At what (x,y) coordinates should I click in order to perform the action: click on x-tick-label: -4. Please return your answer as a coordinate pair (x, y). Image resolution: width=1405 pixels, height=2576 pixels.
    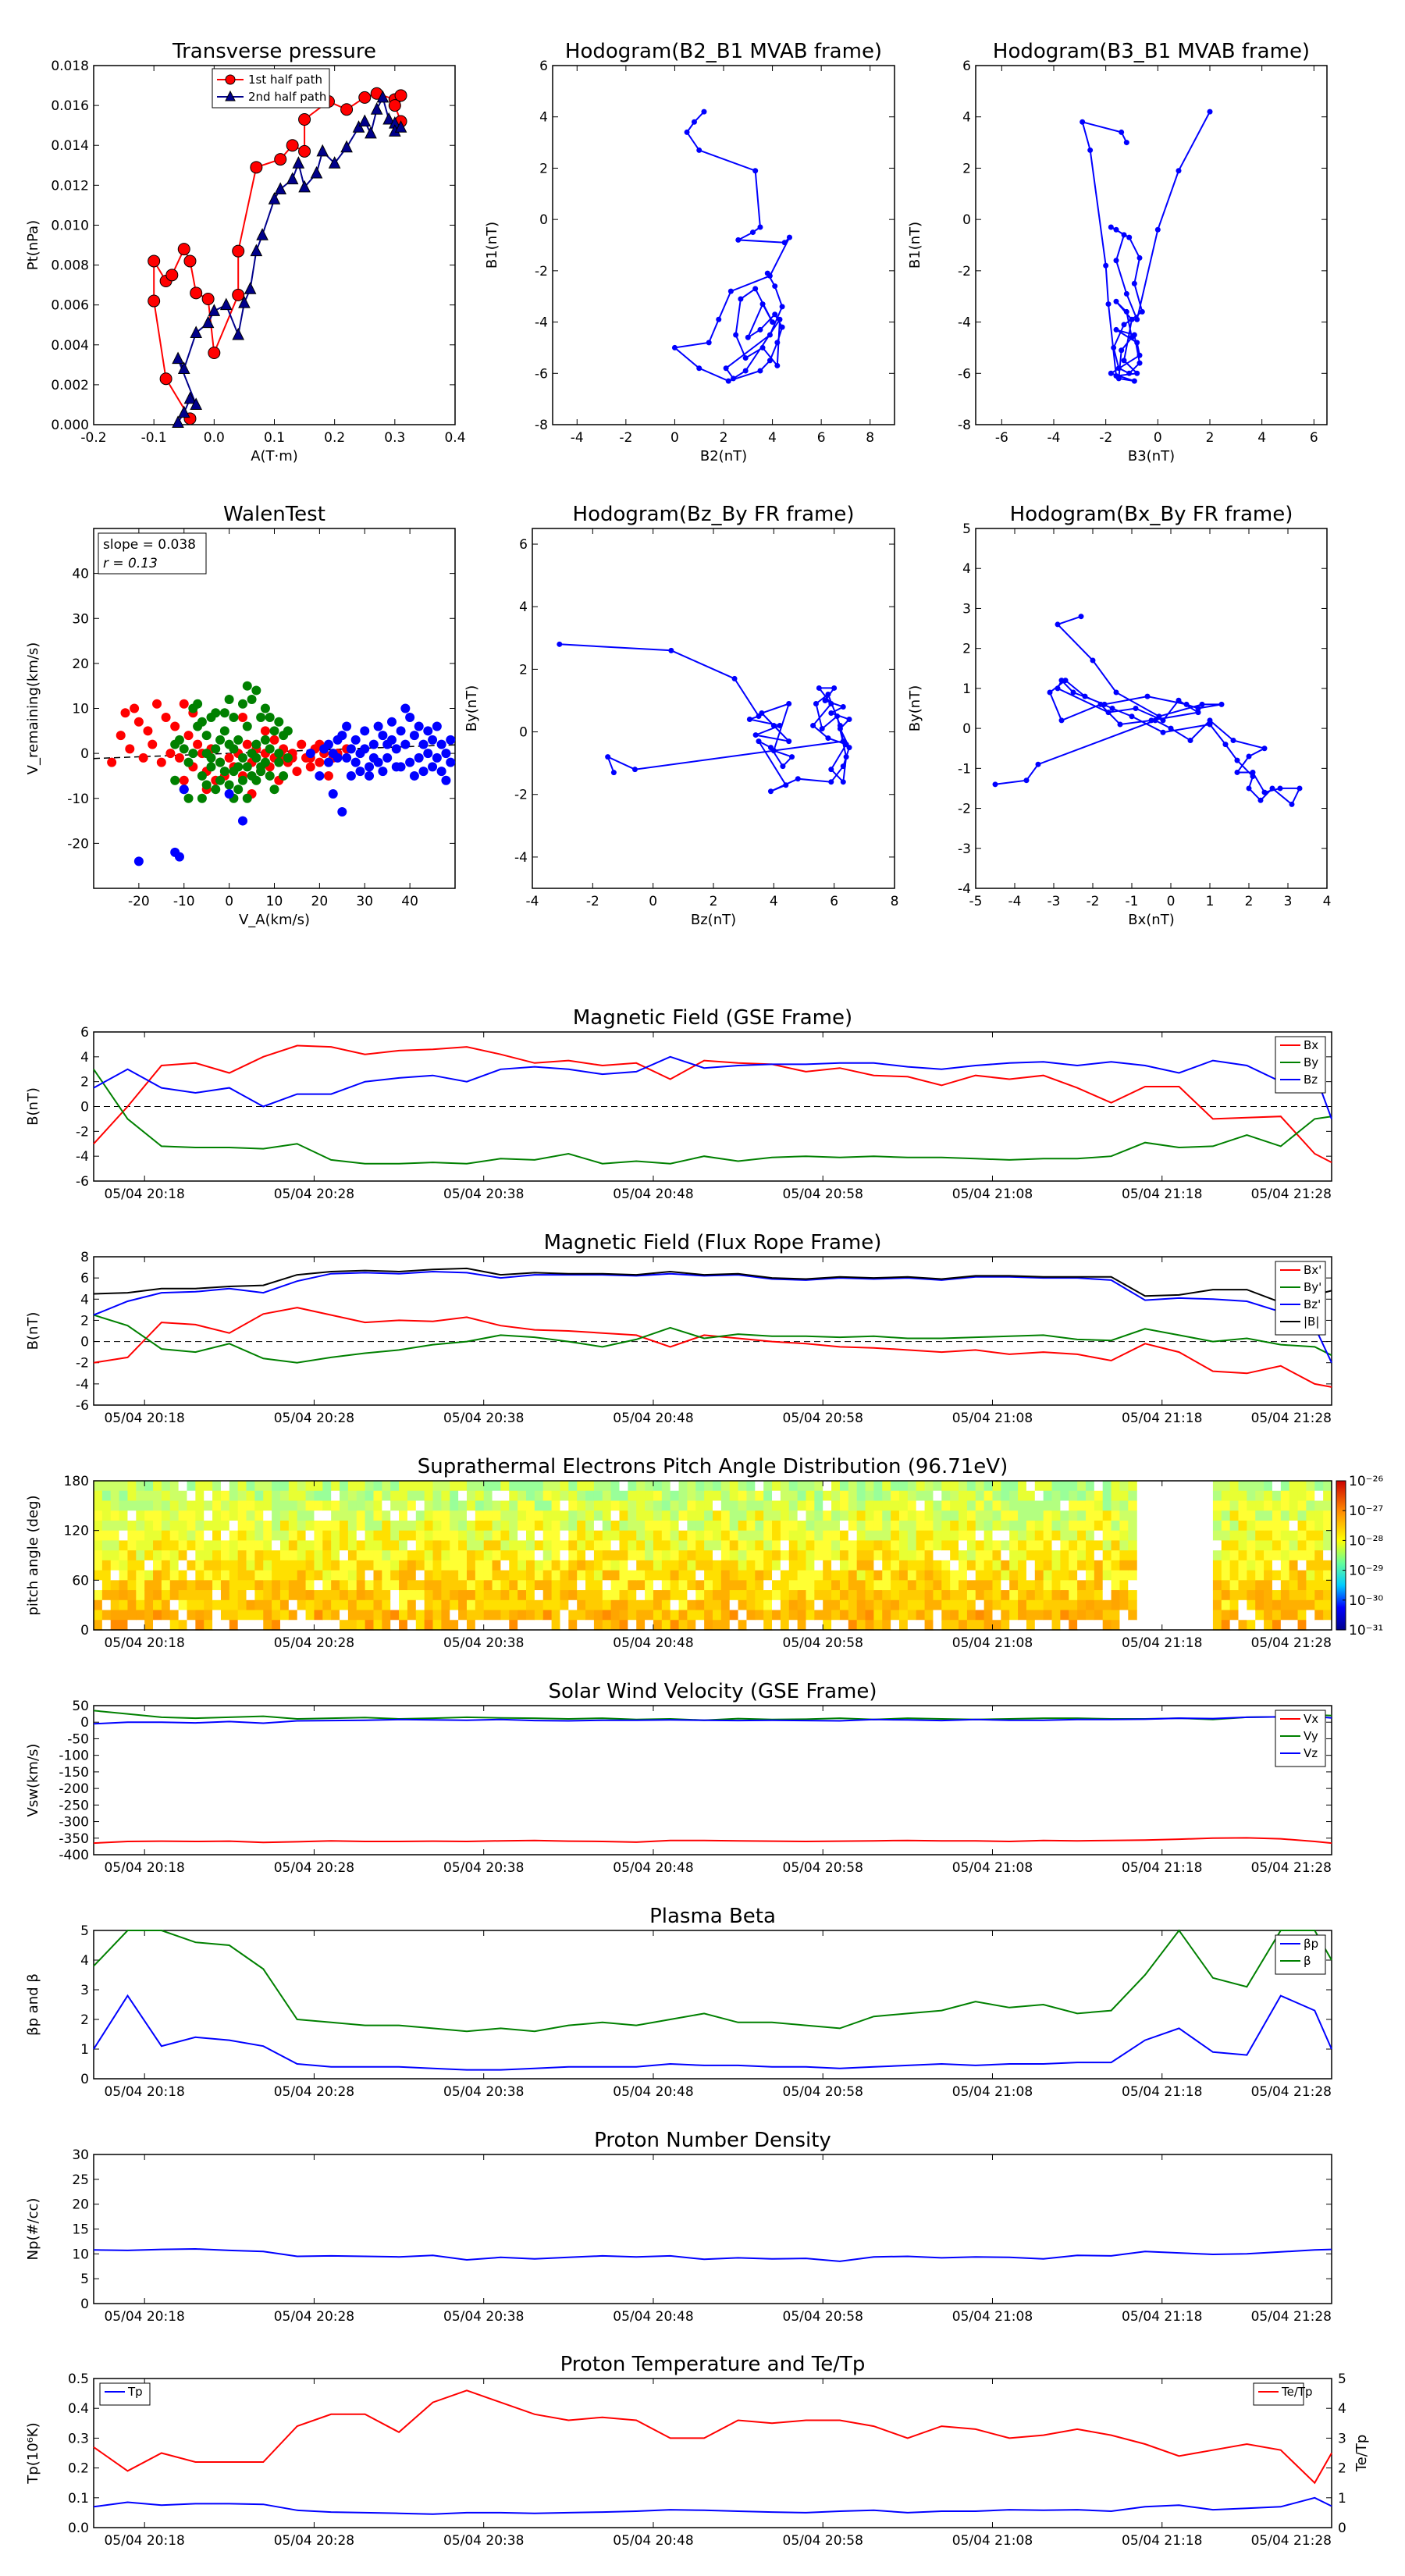
    Looking at the image, I should click on (1054, 438).